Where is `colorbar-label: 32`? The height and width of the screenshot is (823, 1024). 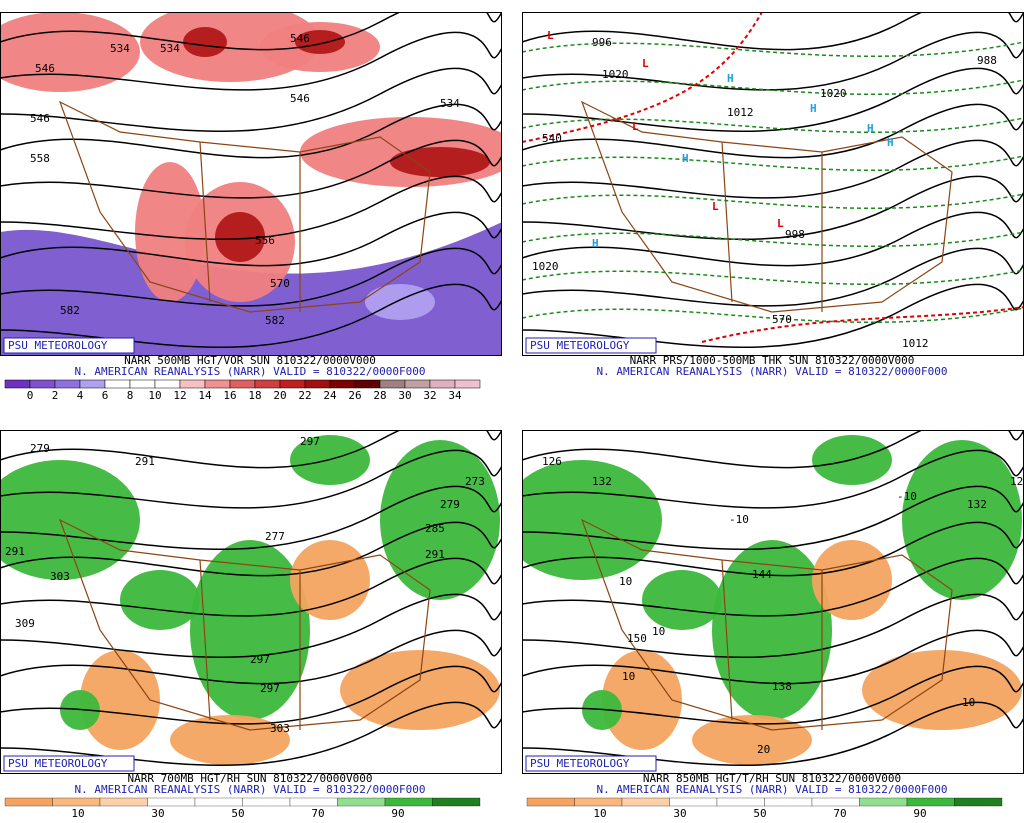
colorbar-label: 32 is located at coordinates (429, 395).